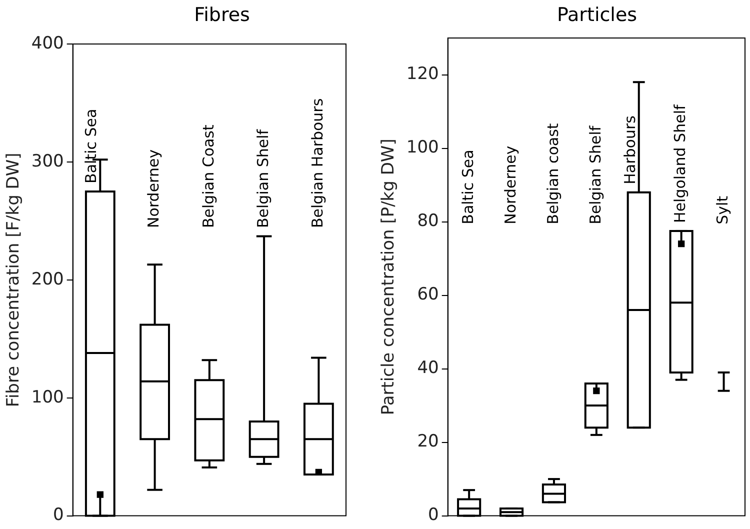  What do you see at coordinates (428, 368) in the screenshot?
I see `y-tick-label: 40` at bounding box center [428, 368].